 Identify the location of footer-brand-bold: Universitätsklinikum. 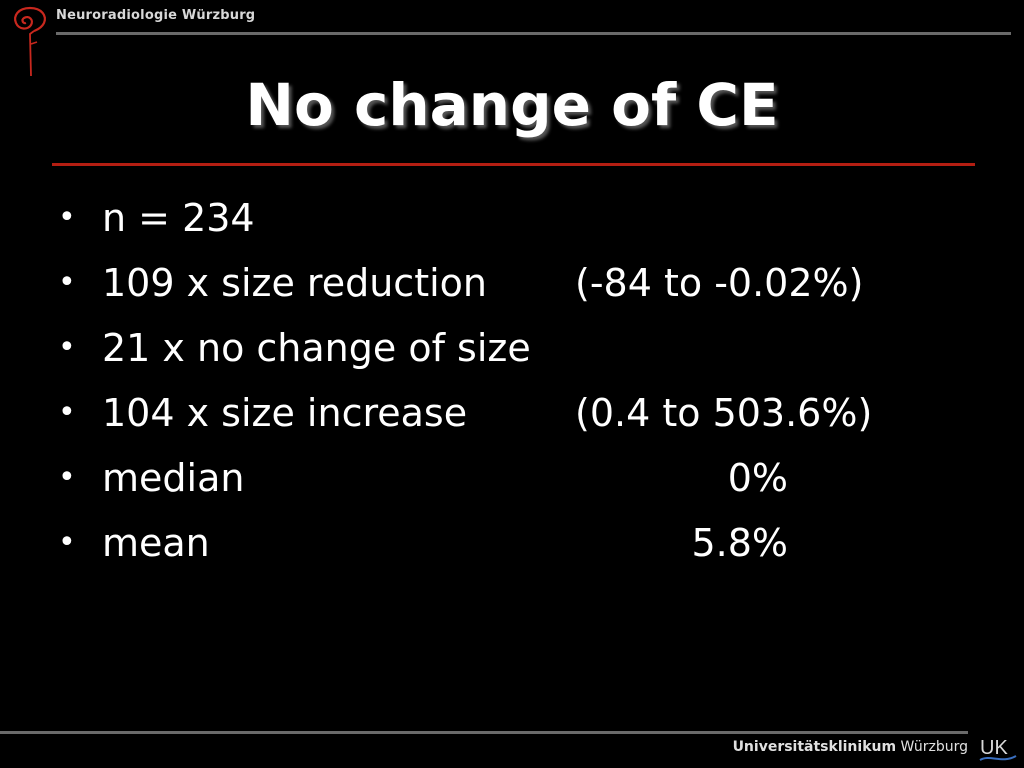
(814, 747).